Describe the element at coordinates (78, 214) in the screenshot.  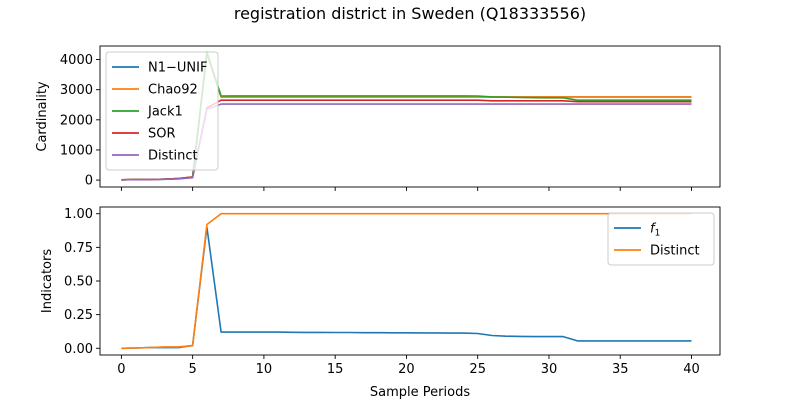
I see `y-tick-label: 1.00` at that location.